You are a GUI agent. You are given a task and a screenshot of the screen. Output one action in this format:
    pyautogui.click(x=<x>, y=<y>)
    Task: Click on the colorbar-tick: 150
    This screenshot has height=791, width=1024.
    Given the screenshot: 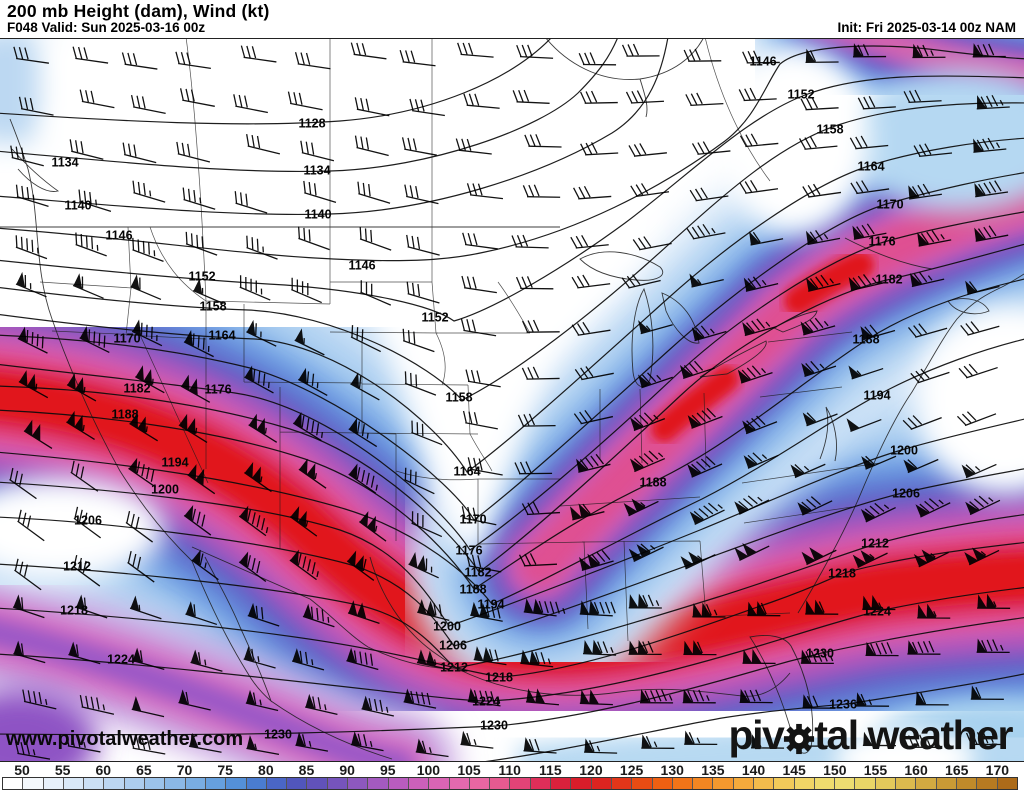 What is the action you would take?
    pyautogui.click(x=835, y=770)
    